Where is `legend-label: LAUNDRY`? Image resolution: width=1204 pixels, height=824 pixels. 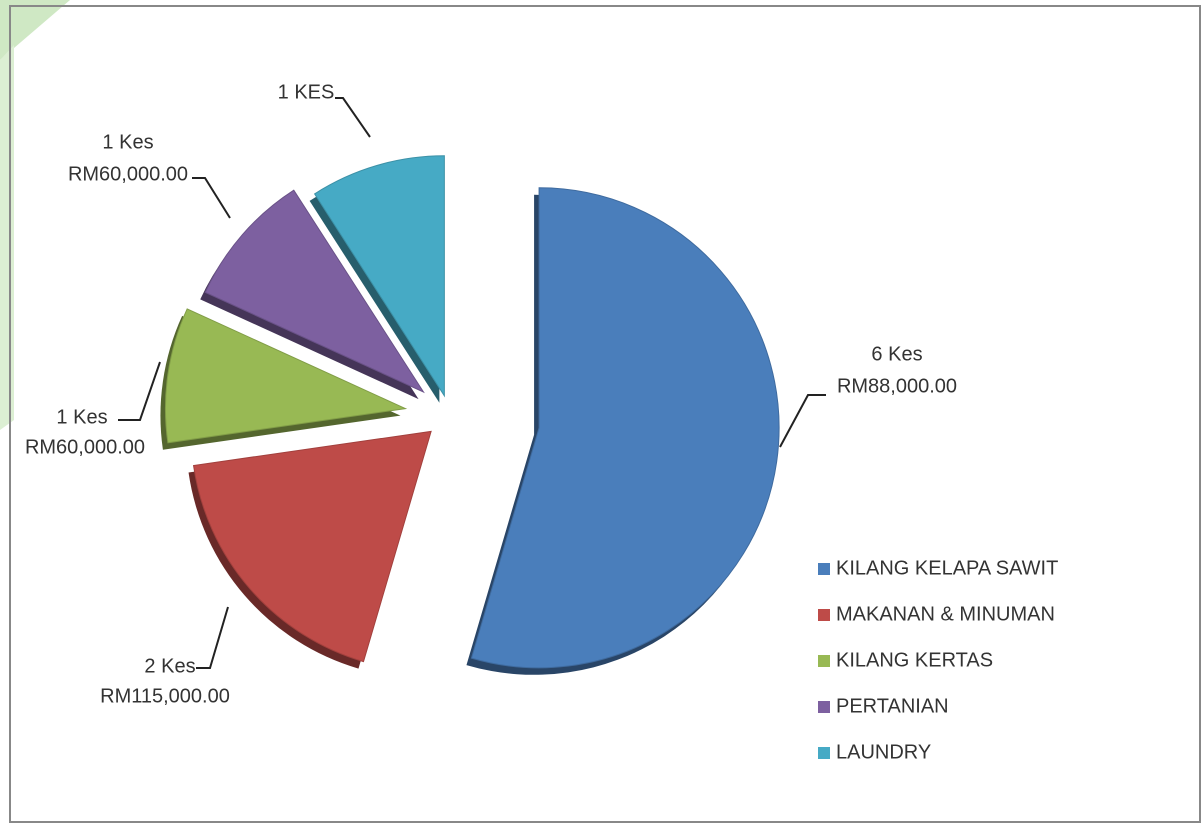 legend-label: LAUNDRY is located at coordinates (883, 752).